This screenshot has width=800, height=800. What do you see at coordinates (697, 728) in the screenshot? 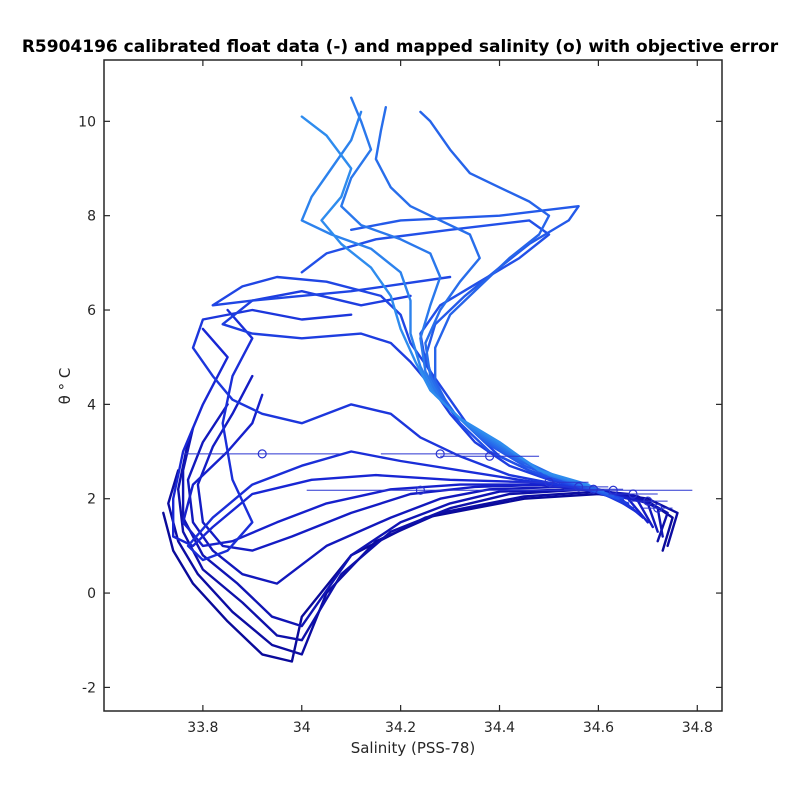
I see `x-tick-label: 34.8` at bounding box center [697, 728].